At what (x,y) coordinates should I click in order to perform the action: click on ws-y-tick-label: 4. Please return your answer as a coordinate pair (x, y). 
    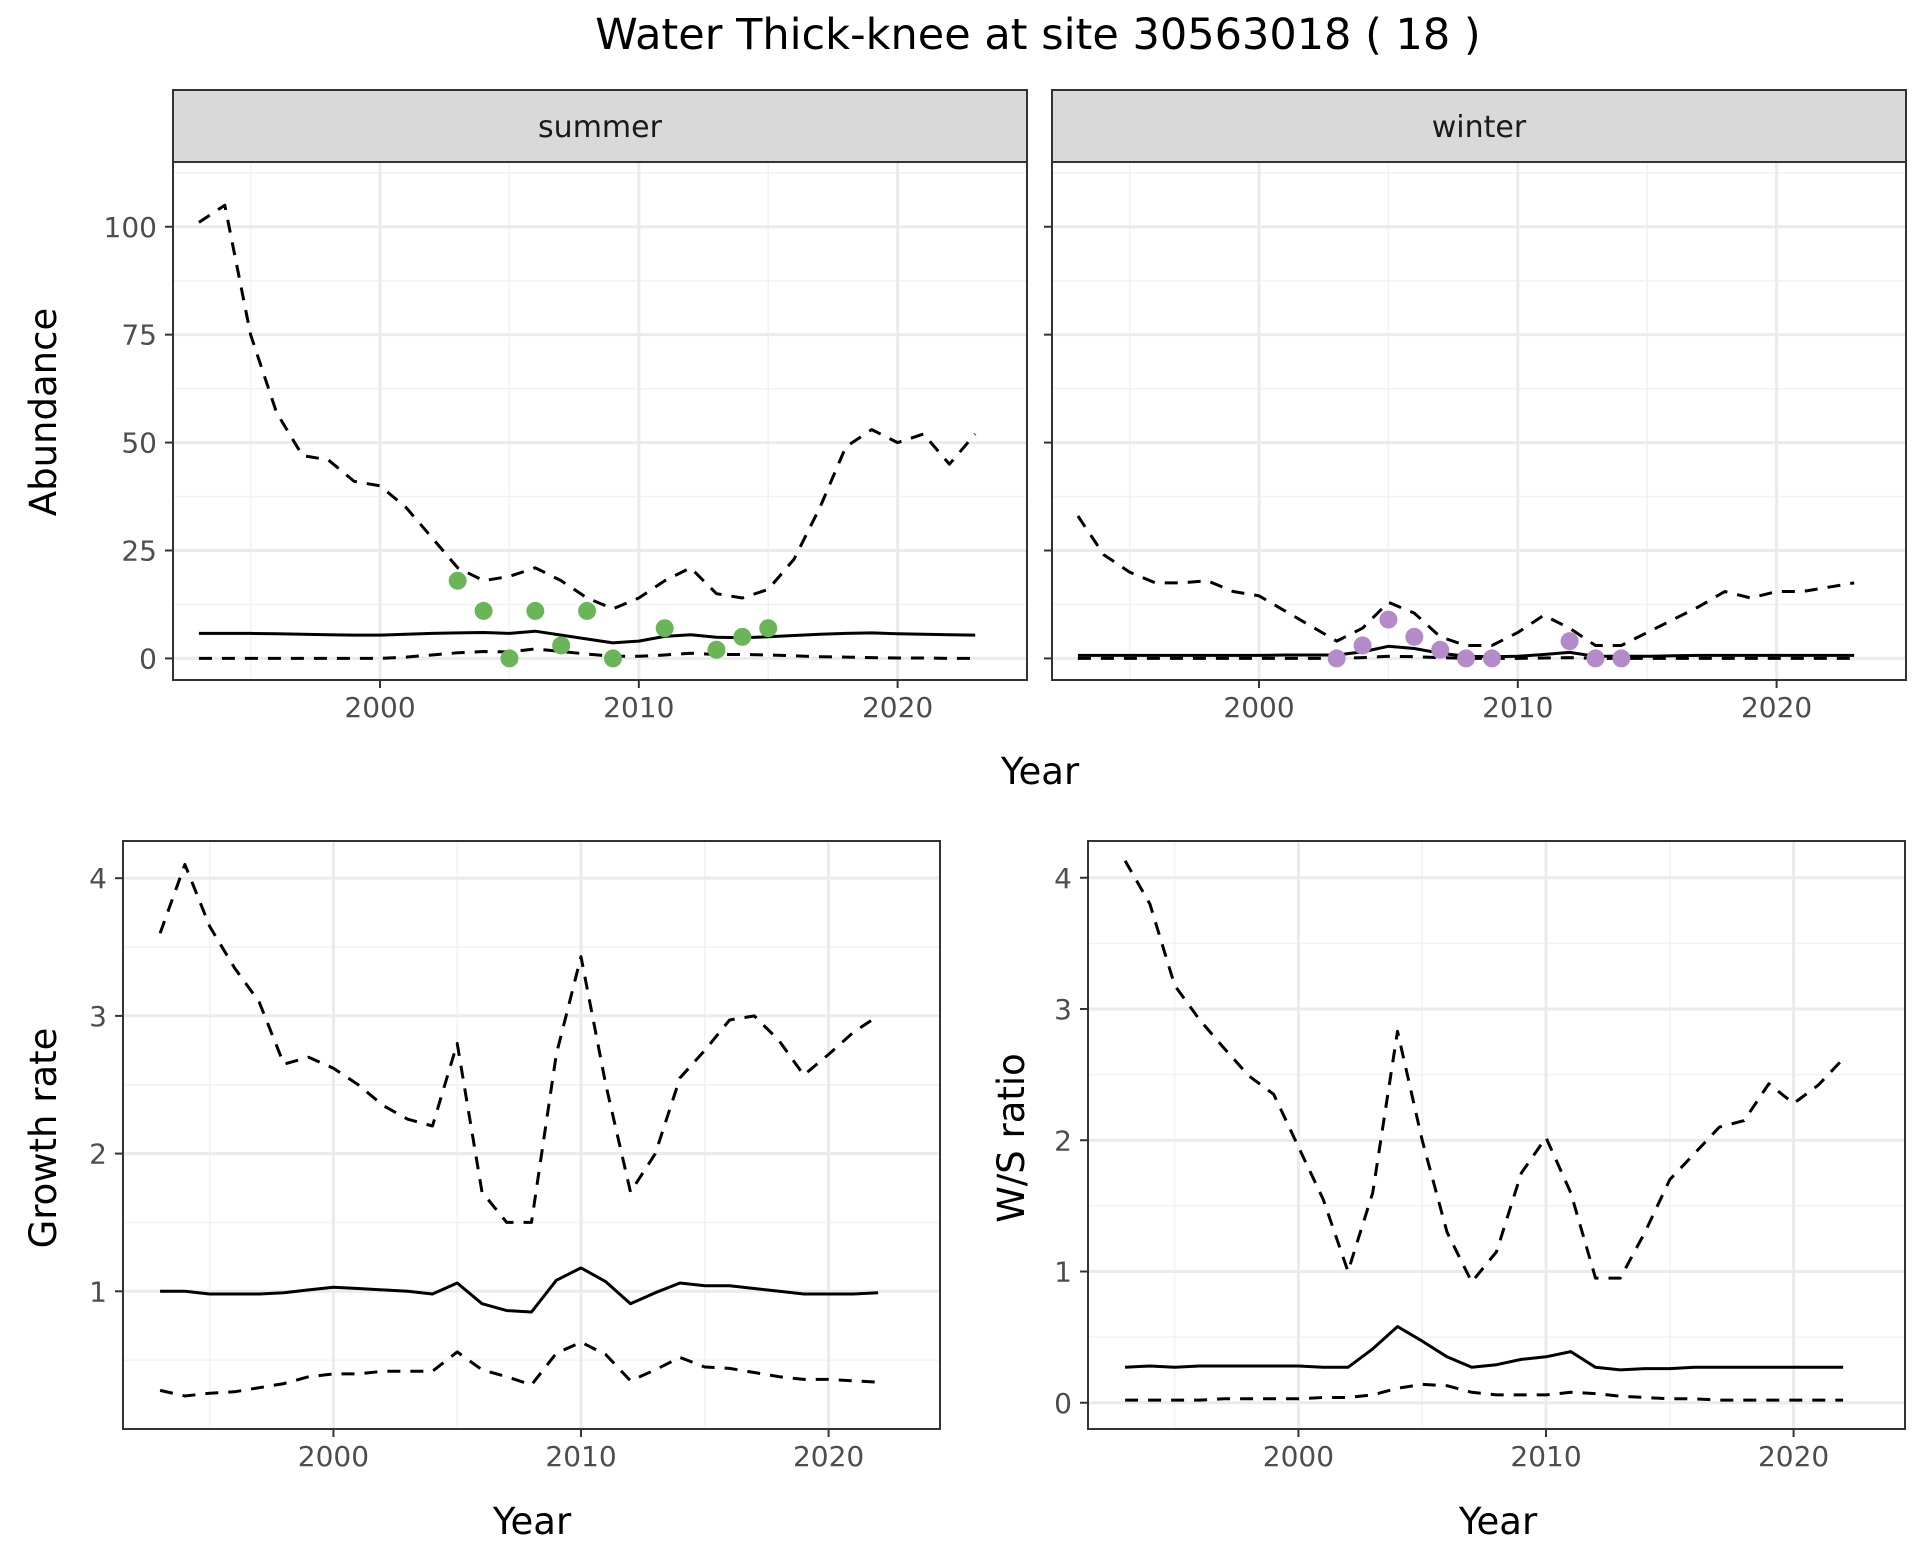
    Looking at the image, I should click on (1063, 878).